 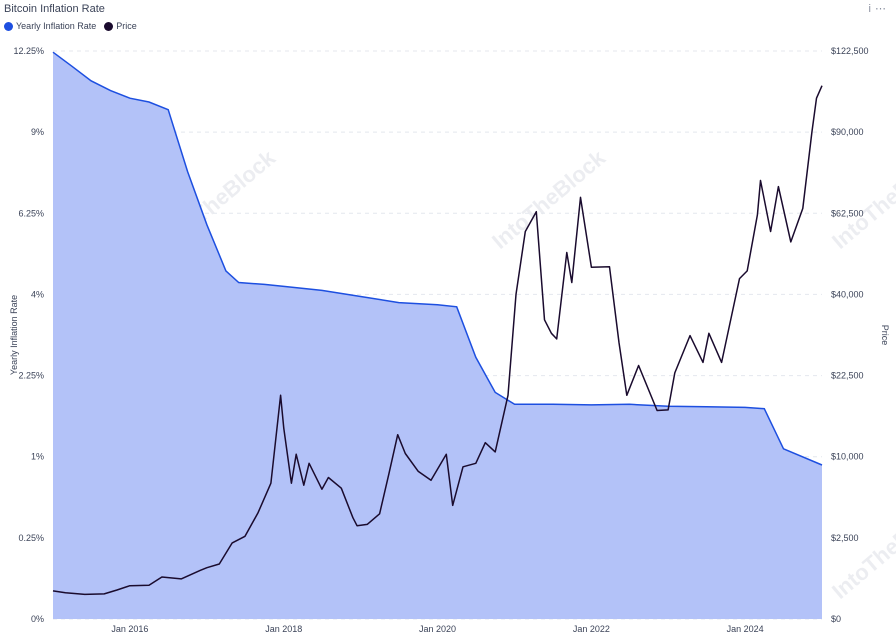 What do you see at coordinates (847, 132) in the screenshot?
I see `y-right-tick-label: $90,000` at bounding box center [847, 132].